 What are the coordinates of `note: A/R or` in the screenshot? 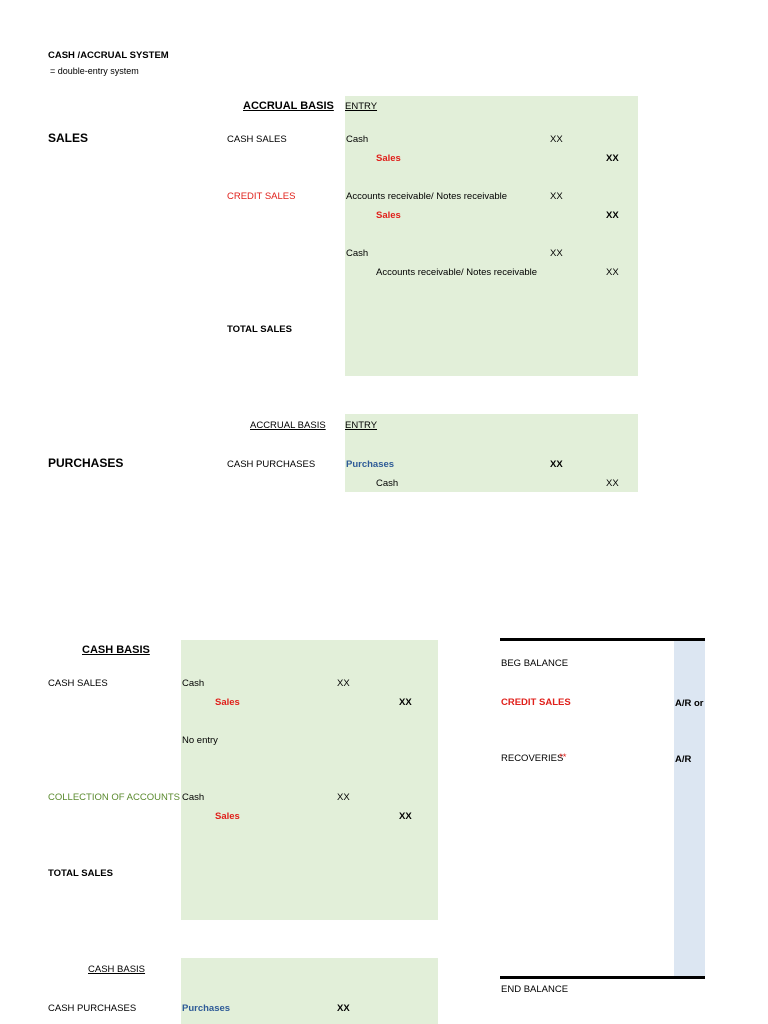 It's located at (689, 703).